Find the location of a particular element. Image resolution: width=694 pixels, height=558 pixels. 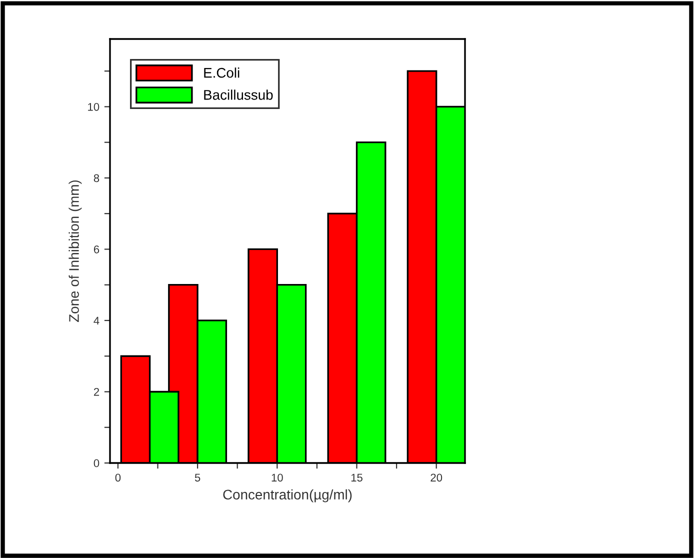

legend-label: E.Coli is located at coordinates (222, 73).